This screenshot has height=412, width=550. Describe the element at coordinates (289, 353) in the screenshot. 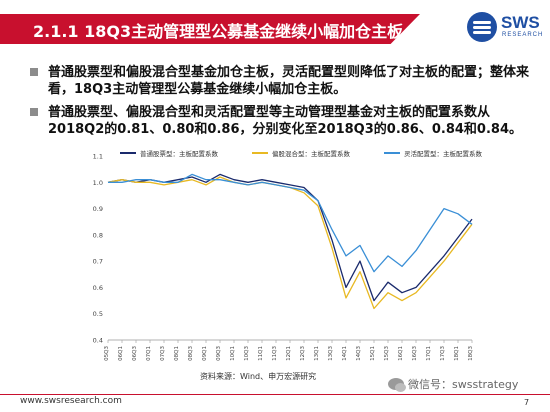

I see `x-tick-label: 12Q1` at that location.